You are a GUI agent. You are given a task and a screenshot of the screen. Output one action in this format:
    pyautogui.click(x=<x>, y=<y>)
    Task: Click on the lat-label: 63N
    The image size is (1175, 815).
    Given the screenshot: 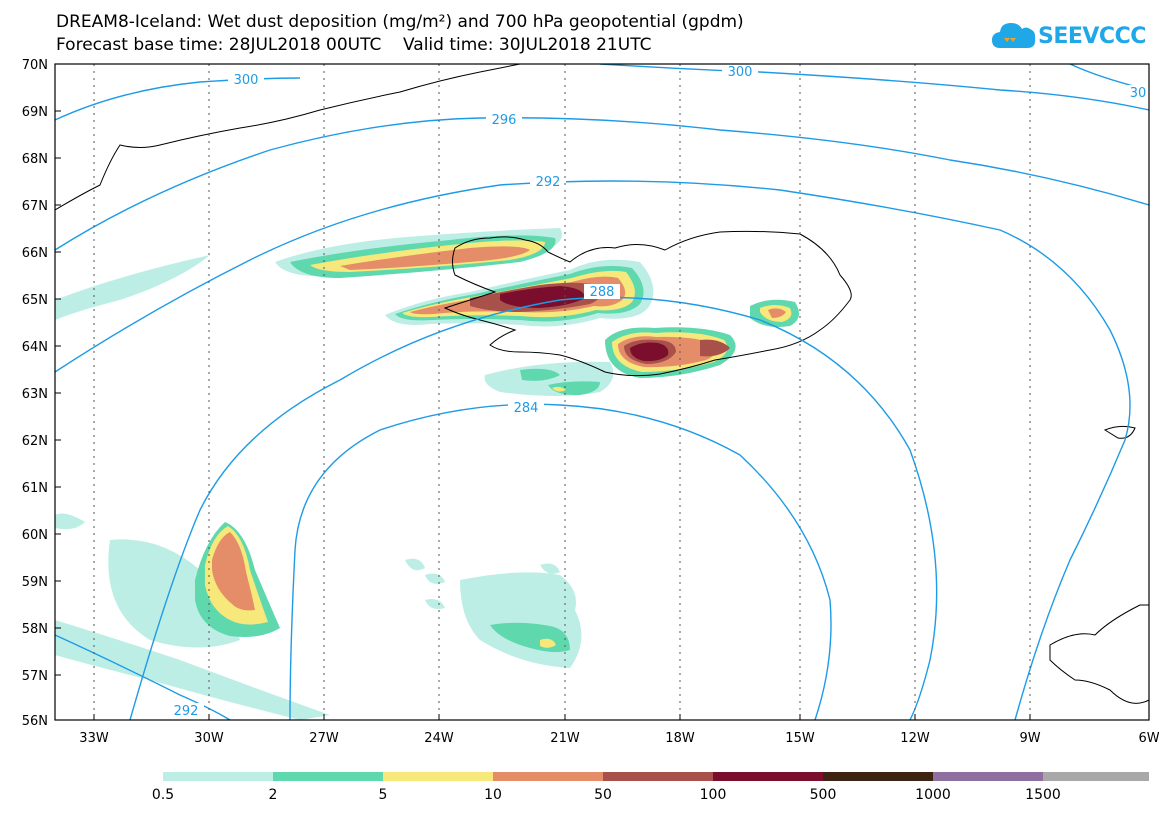 What is the action you would take?
    pyautogui.click(x=35, y=394)
    